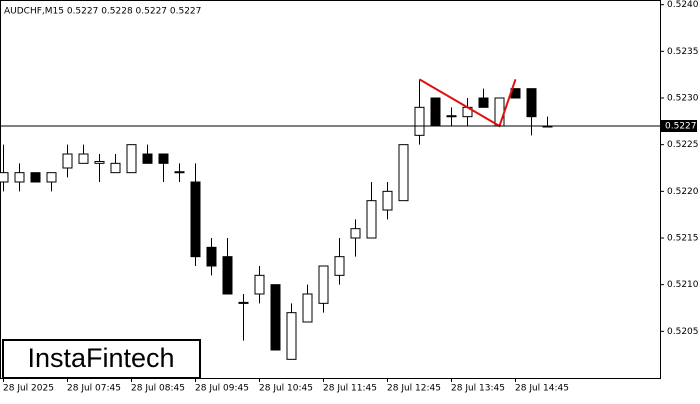 The height and width of the screenshot is (404, 700). I want to click on y-tick-label: 0.5210, so click(683, 285).